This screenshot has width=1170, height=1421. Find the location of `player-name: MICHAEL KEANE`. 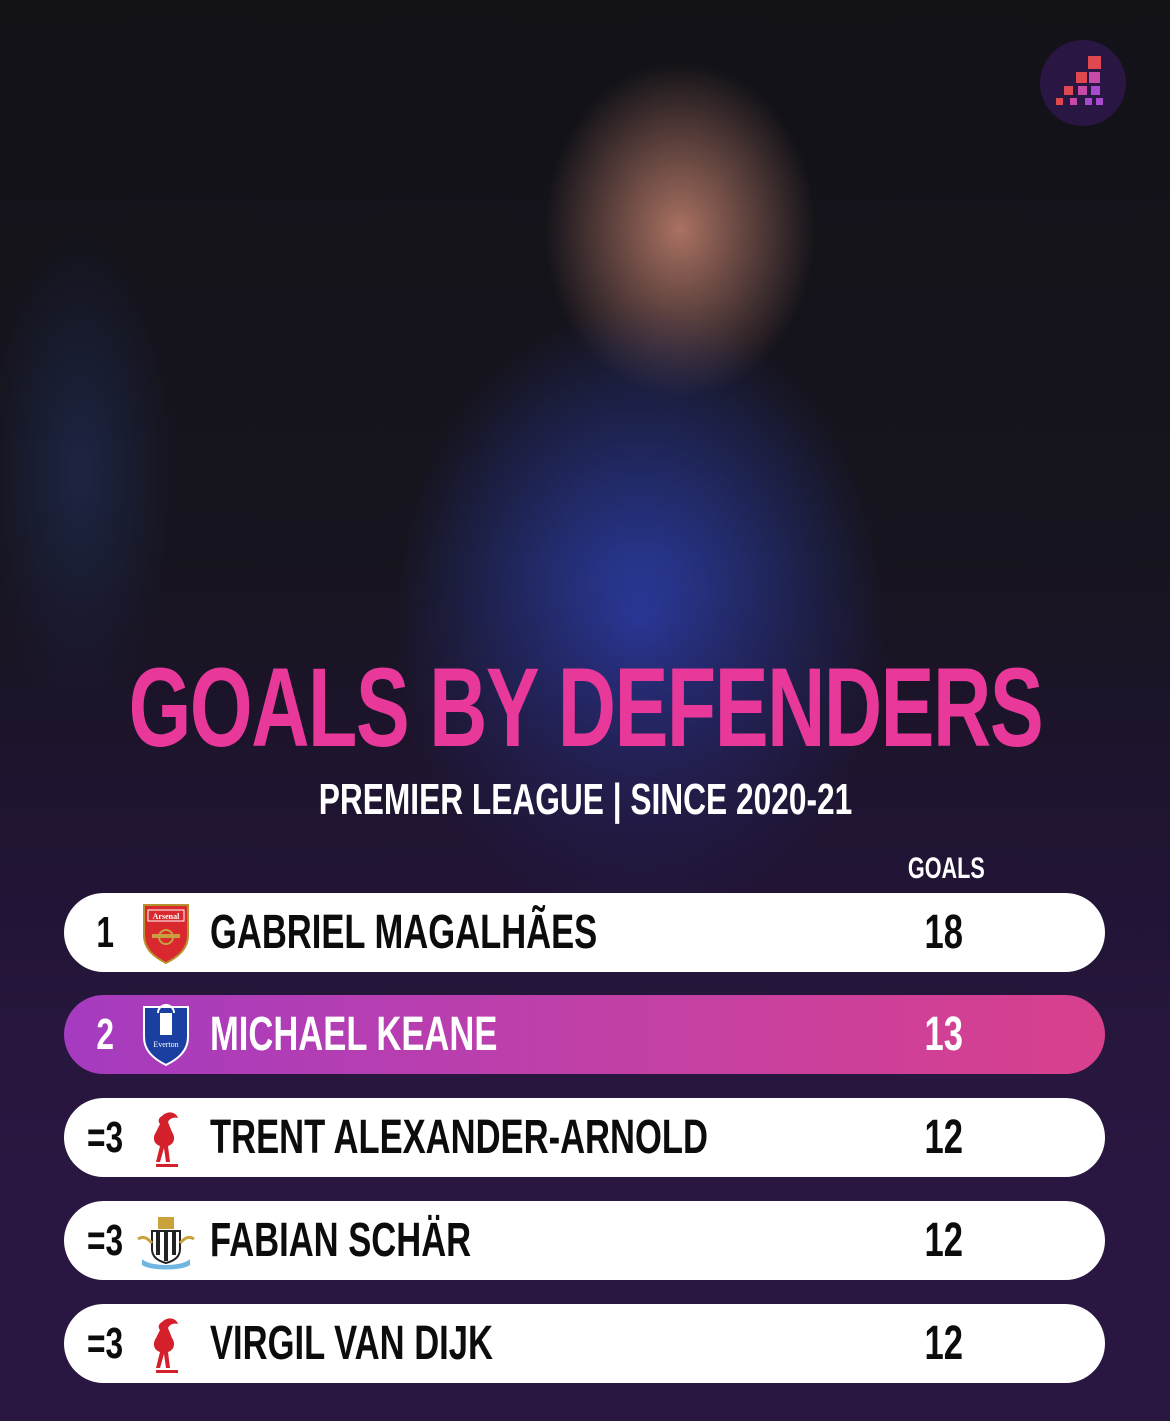

player-name: MICHAEL KEANE is located at coordinates (354, 1034).